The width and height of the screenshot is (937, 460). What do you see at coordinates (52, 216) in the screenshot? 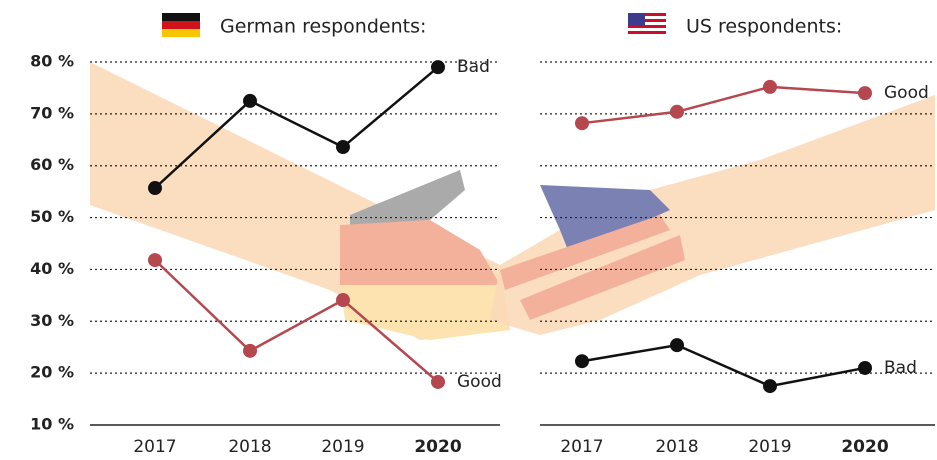
I see `y-tick-label: 50 %` at bounding box center [52, 216].